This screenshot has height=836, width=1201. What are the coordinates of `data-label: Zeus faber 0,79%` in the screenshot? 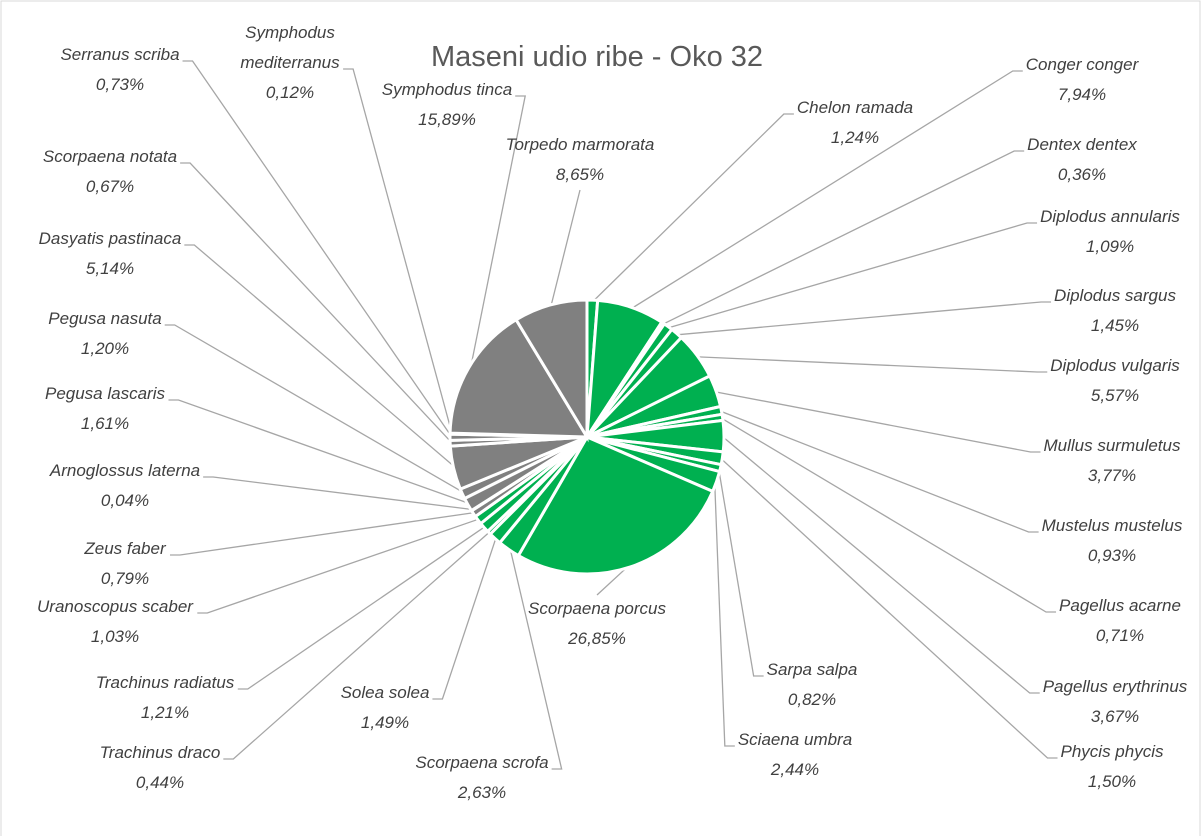 It's located at (125, 563).